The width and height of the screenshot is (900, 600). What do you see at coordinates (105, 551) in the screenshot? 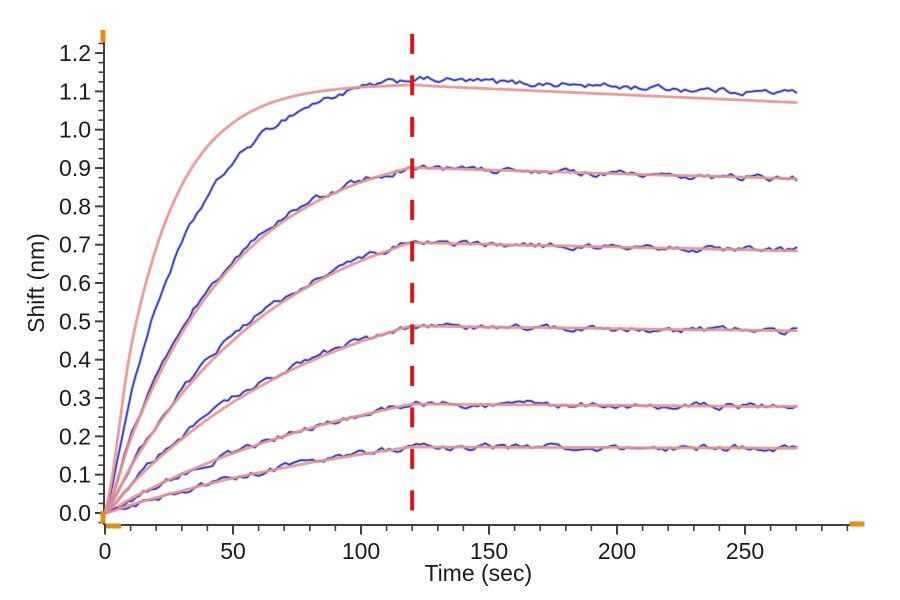
I see `x-tick-label: 0` at bounding box center [105, 551].